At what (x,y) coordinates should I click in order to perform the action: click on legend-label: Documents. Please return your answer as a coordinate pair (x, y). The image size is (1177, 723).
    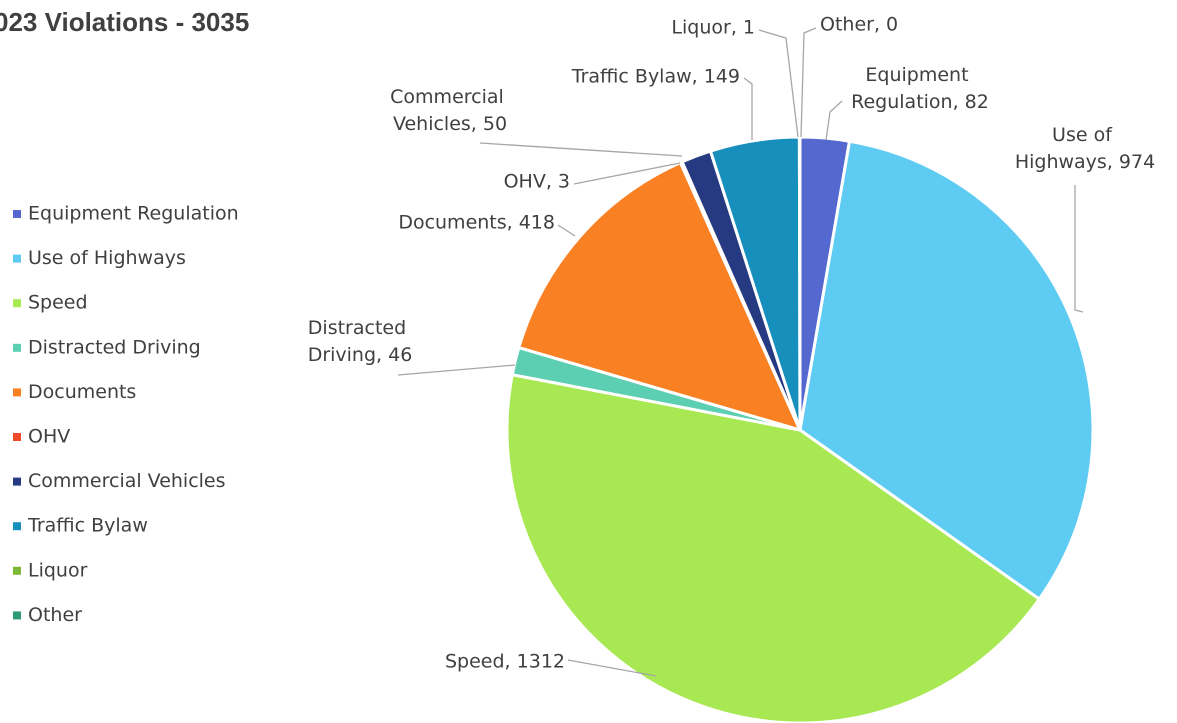
    Looking at the image, I should click on (82, 392).